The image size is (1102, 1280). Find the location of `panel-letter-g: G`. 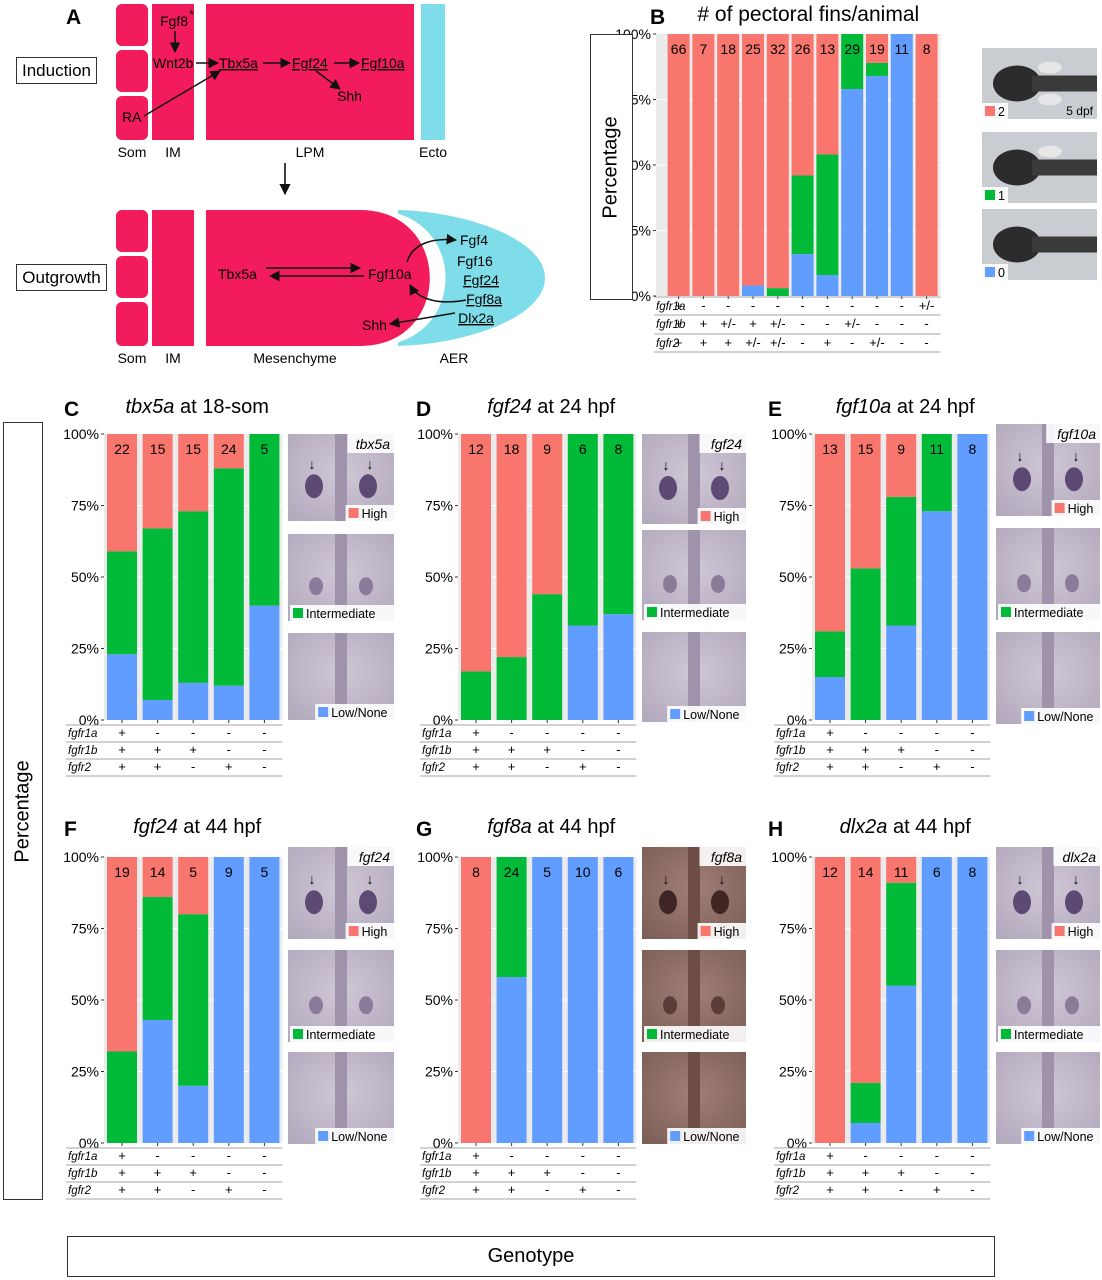

panel-letter-g: G is located at coordinates (424, 829).